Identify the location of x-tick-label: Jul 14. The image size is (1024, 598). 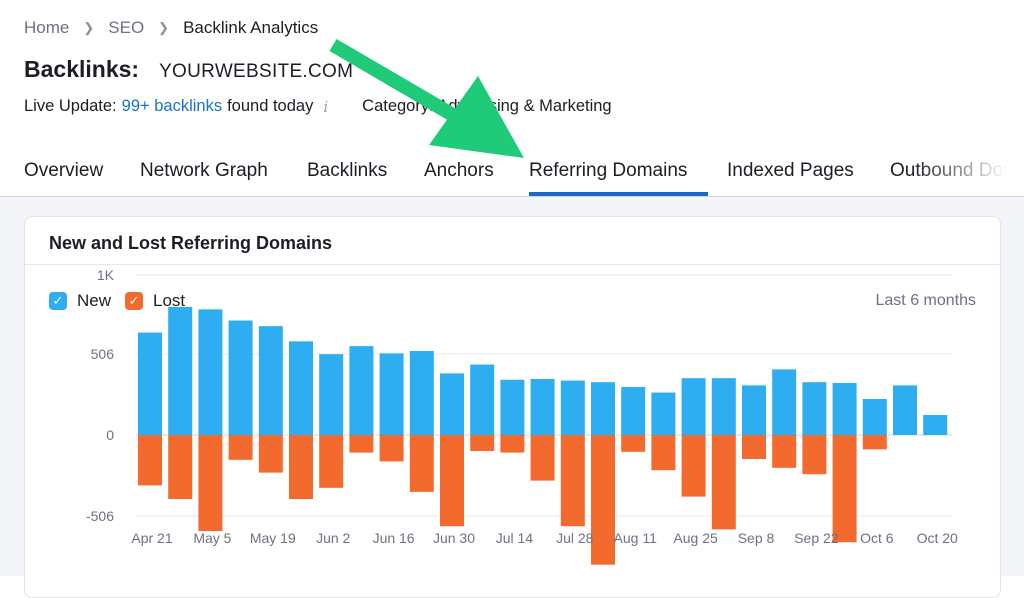
(515, 538).